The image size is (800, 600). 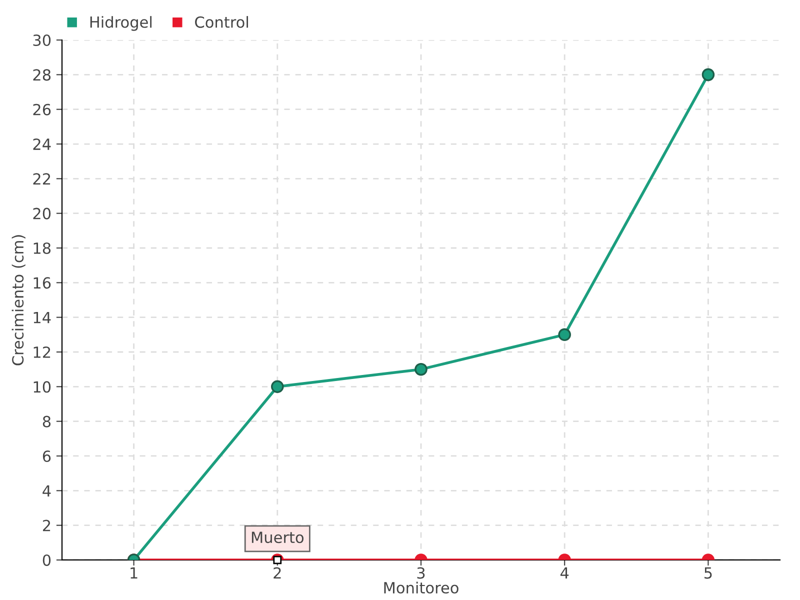 I want to click on legend-label: Hidrogel, so click(x=121, y=23).